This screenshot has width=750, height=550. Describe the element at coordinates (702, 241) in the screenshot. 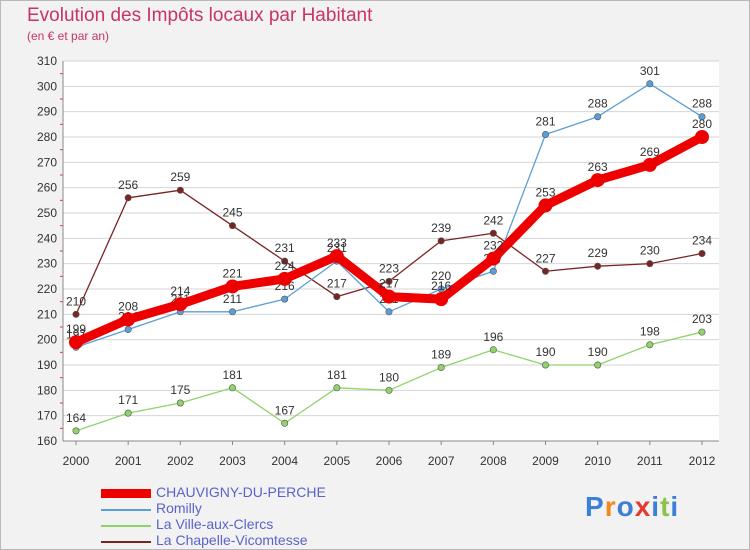

I see `data-label-la-chapelle-vicomtesse: 234` at that location.